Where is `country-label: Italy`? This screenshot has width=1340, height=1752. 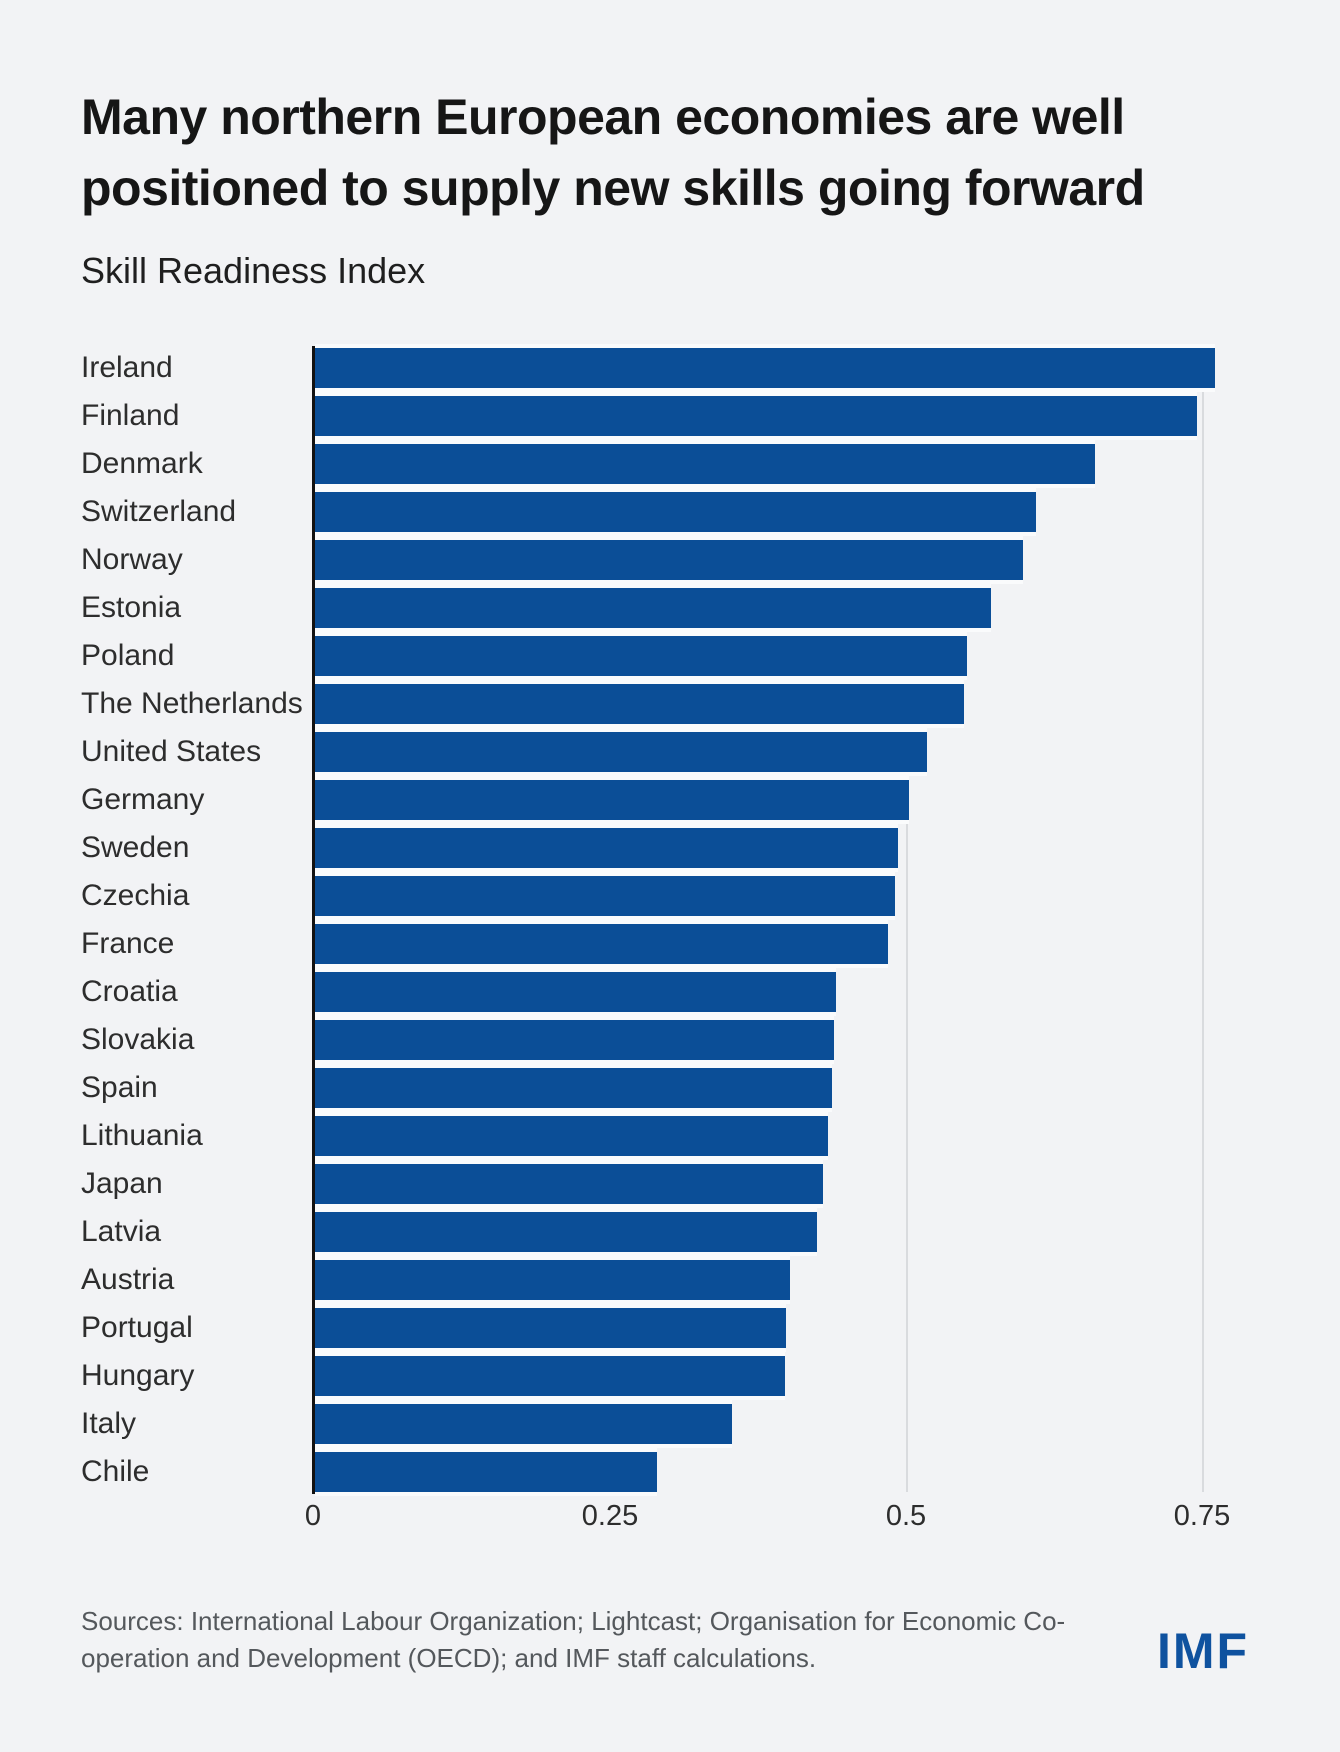 country-label: Italy is located at coordinates (109, 1423).